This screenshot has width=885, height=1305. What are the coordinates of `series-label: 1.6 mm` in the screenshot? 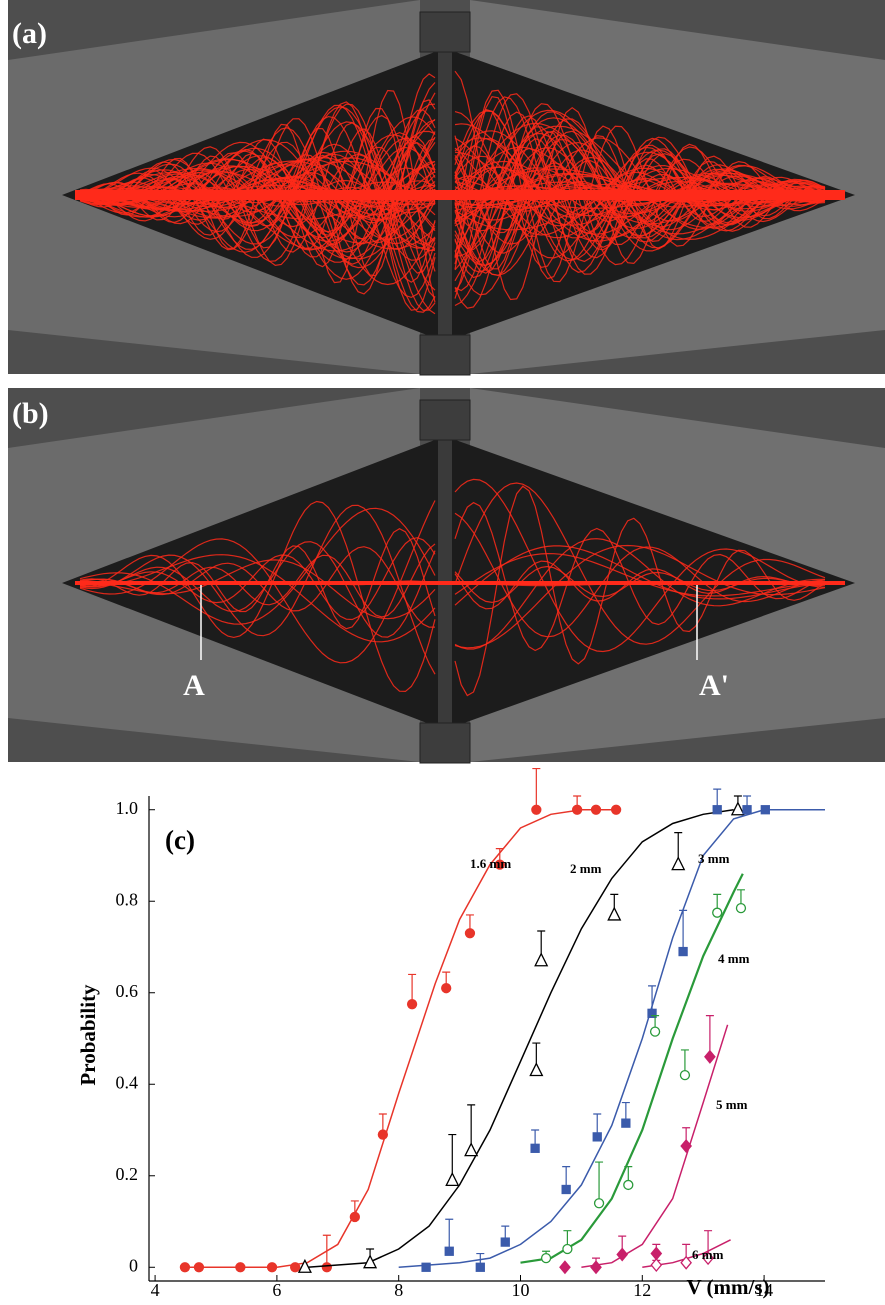 It's located at (490, 863).